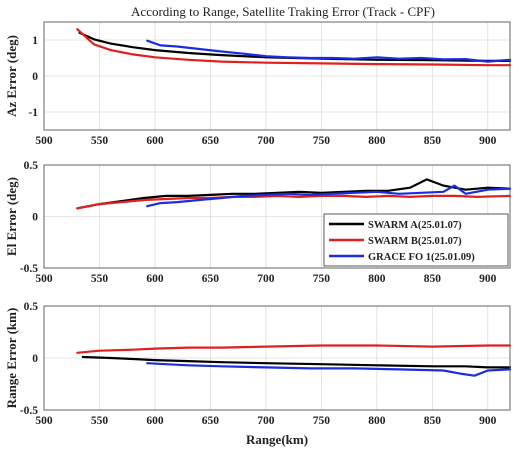 This screenshot has width=518, height=465. I want to click on y-axis-label: El Error (deg), so click(11, 216).